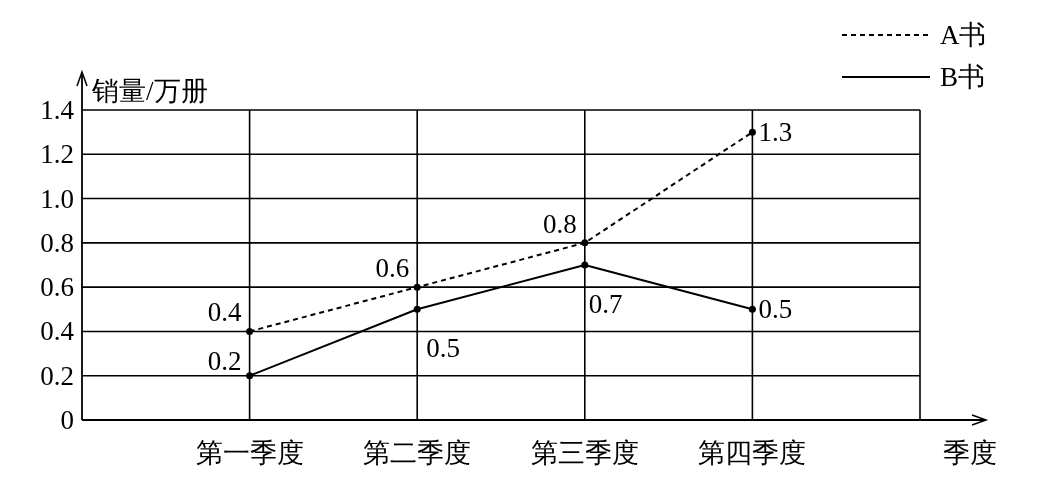  I want to click on y-axis-title: 销量/万册, so click(149, 91).